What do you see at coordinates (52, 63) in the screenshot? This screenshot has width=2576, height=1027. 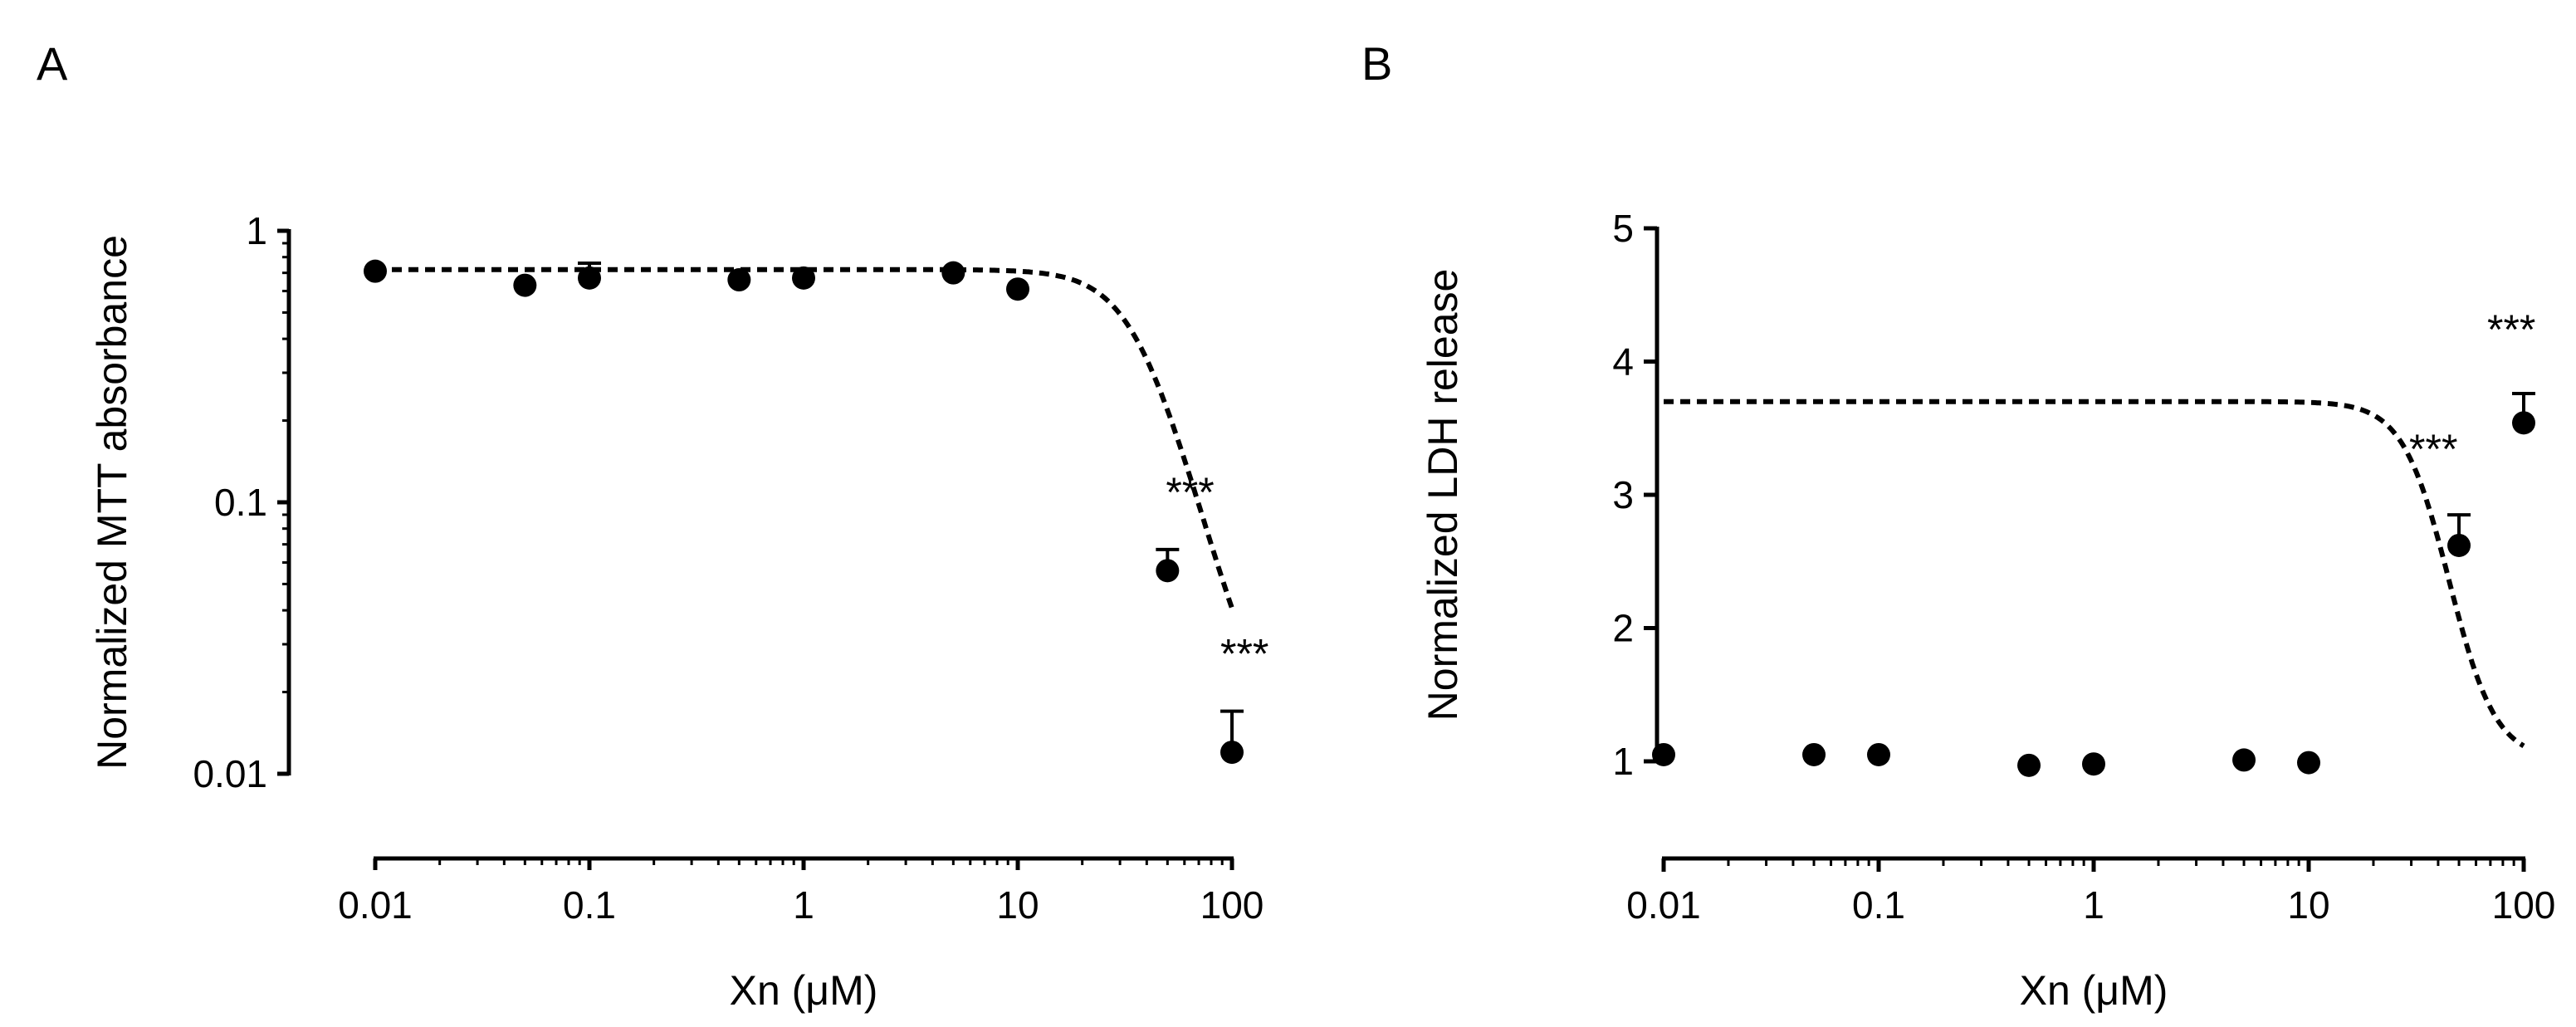 I see `panel-label-a: A` at bounding box center [52, 63].